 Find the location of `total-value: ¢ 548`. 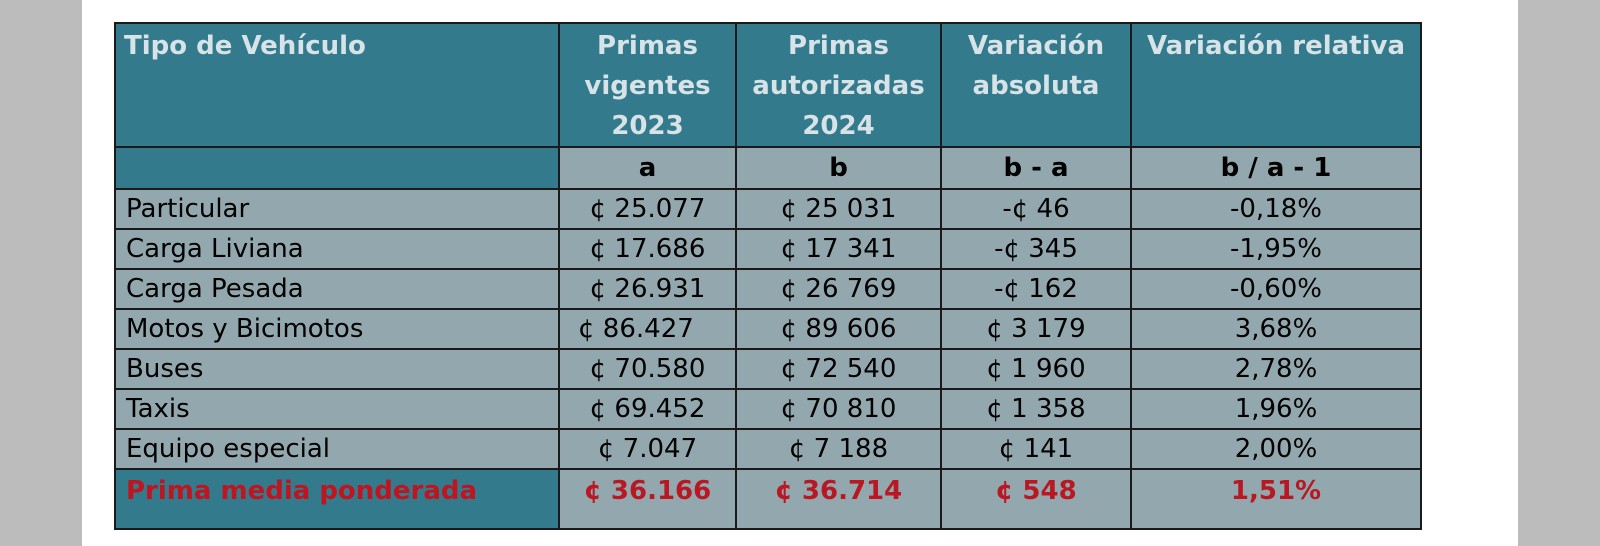

total-value: ¢ 548 is located at coordinates (1036, 499).